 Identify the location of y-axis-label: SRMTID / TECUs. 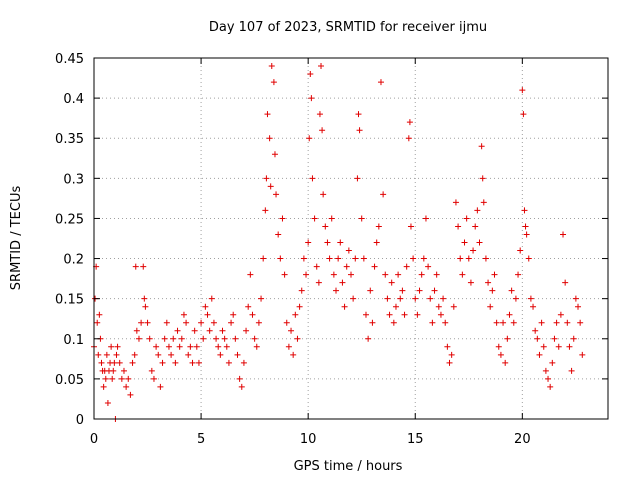
(16, 238).